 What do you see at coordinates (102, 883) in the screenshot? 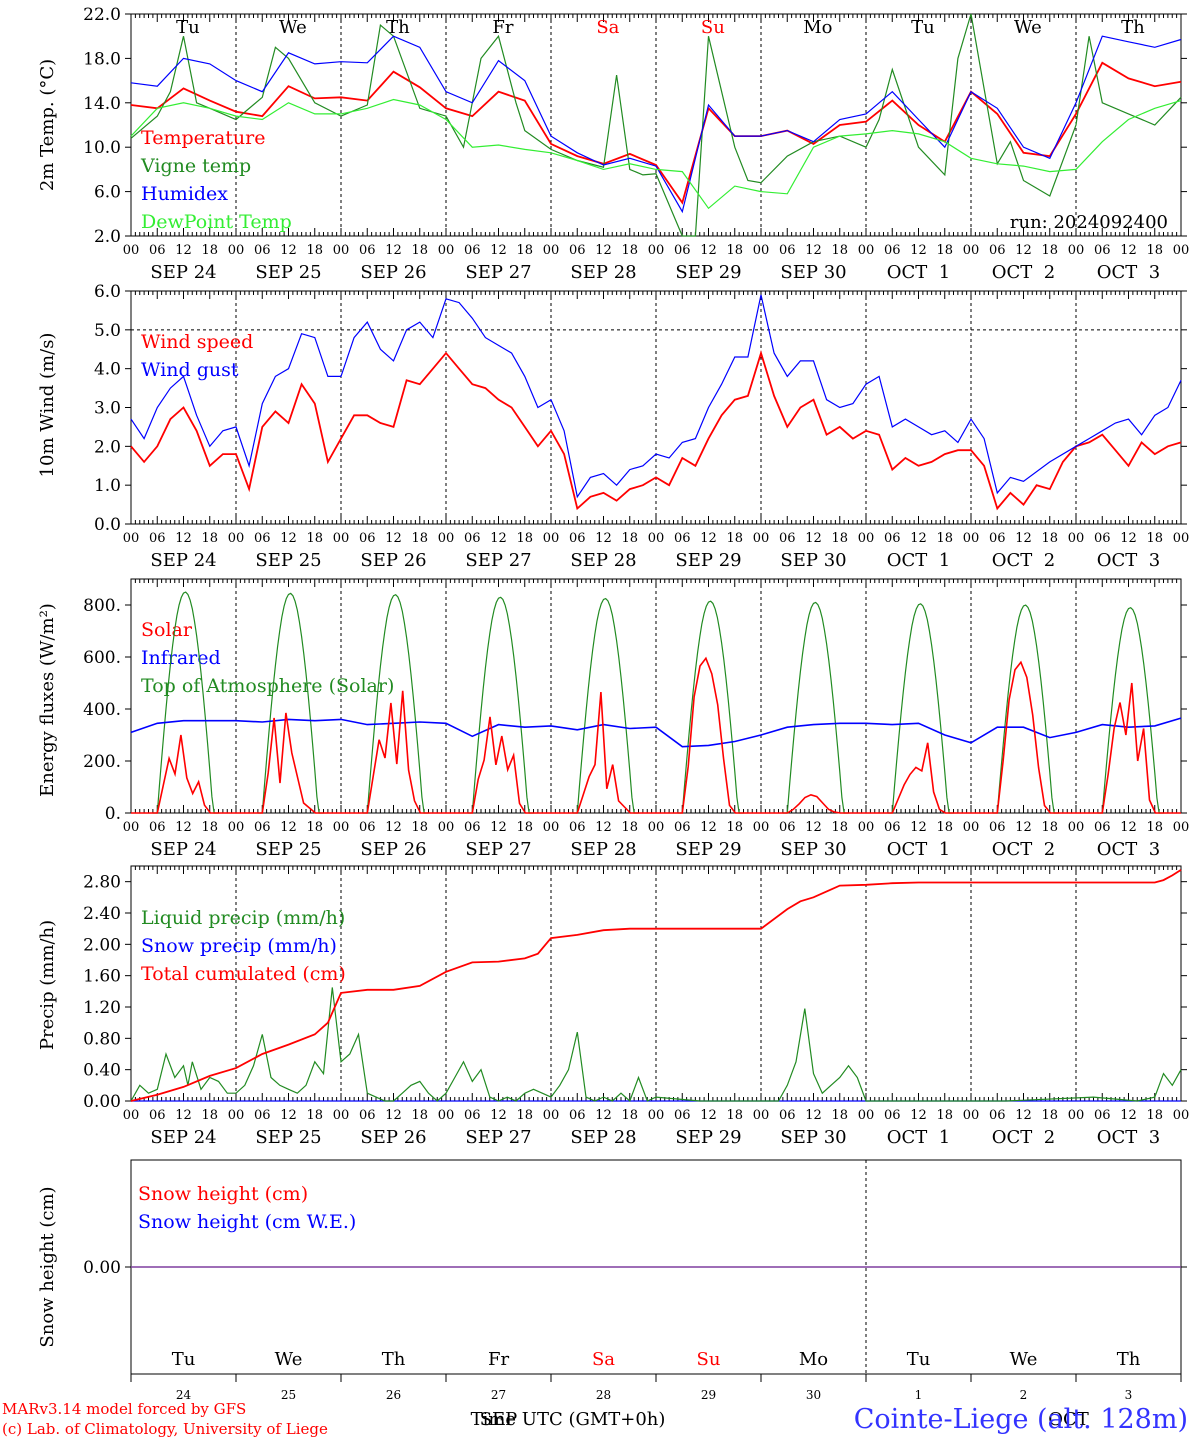
I see `y-tick-label: 2.80` at bounding box center [102, 883].